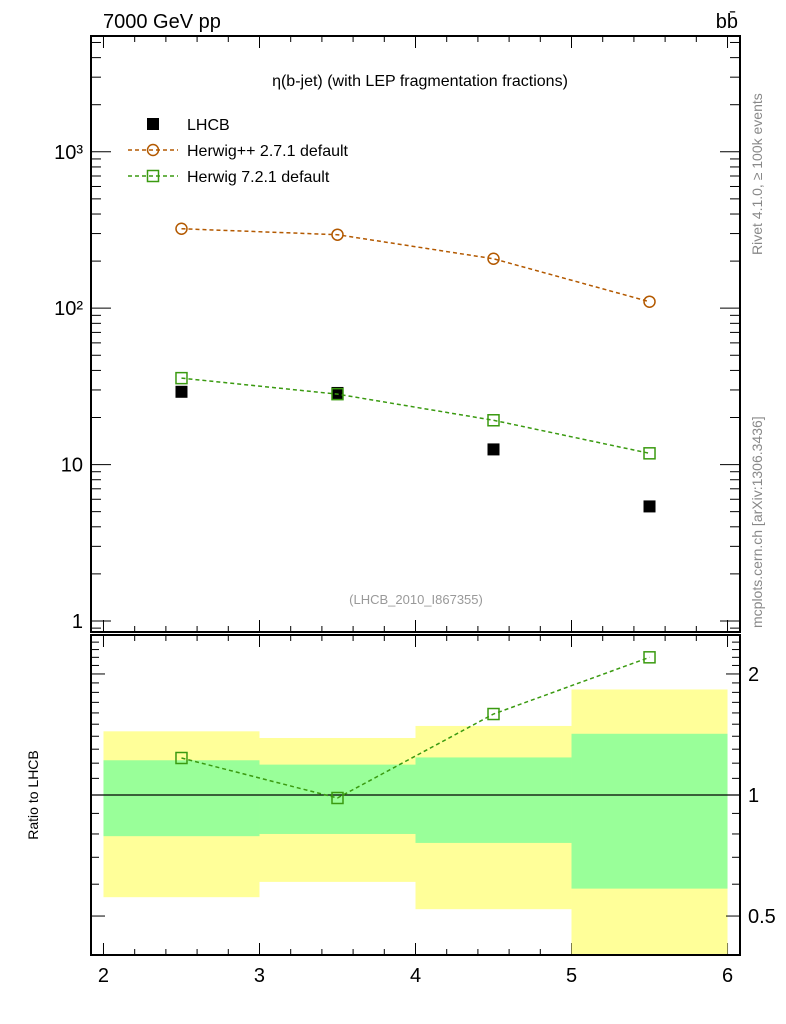 Image resolution: width=786 pixels, height=1024 pixels. Describe the element at coordinates (757, 522) in the screenshot. I see `mcplots-label: mcplots.cern.ch [arXiv:1306.3436]` at that location.